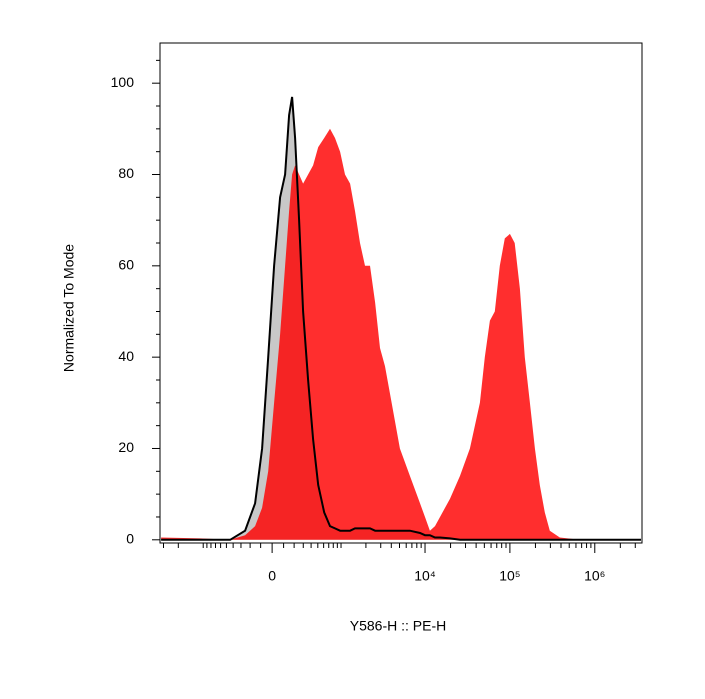  What do you see at coordinates (126, 265) in the screenshot?
I see `y-tick-label: 60` at bounding box center [126, 265].